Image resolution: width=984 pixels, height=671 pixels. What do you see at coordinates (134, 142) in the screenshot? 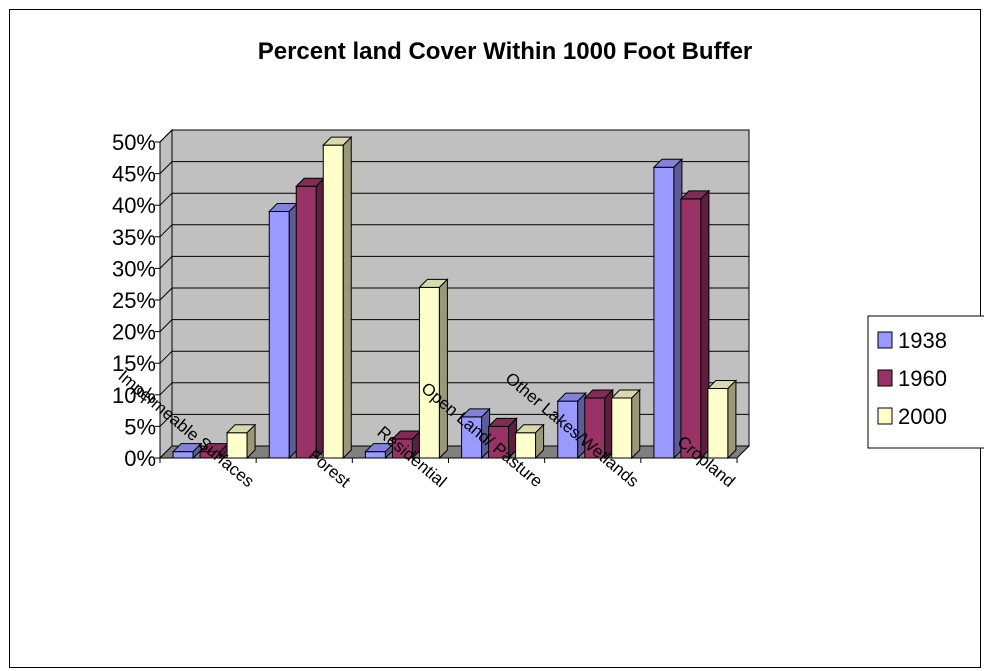
I see `y-tick-label: 50%` at bounding box center [134, 142].